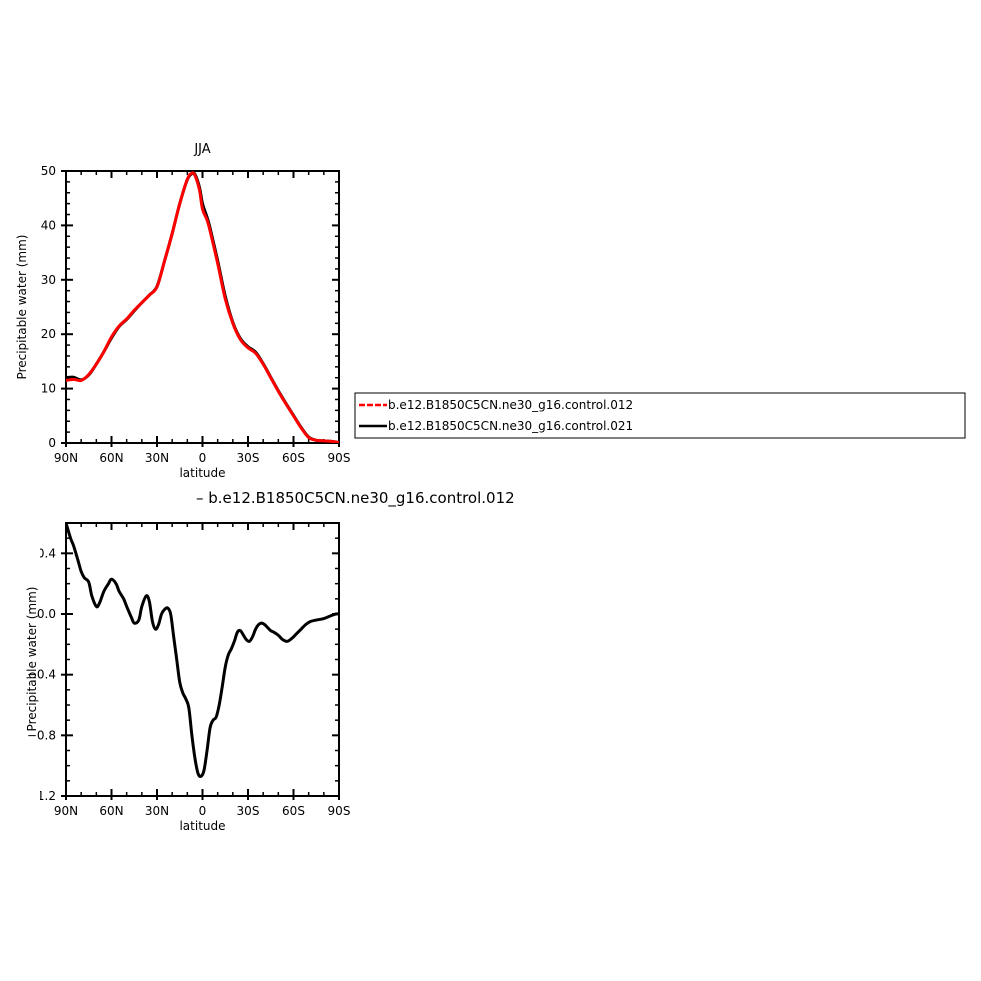 The width and height of the screenshot is (981, 981). Describe the element at coordinates (48, 389) in the screenshot. I see `y-tick-label: 10` at that location.